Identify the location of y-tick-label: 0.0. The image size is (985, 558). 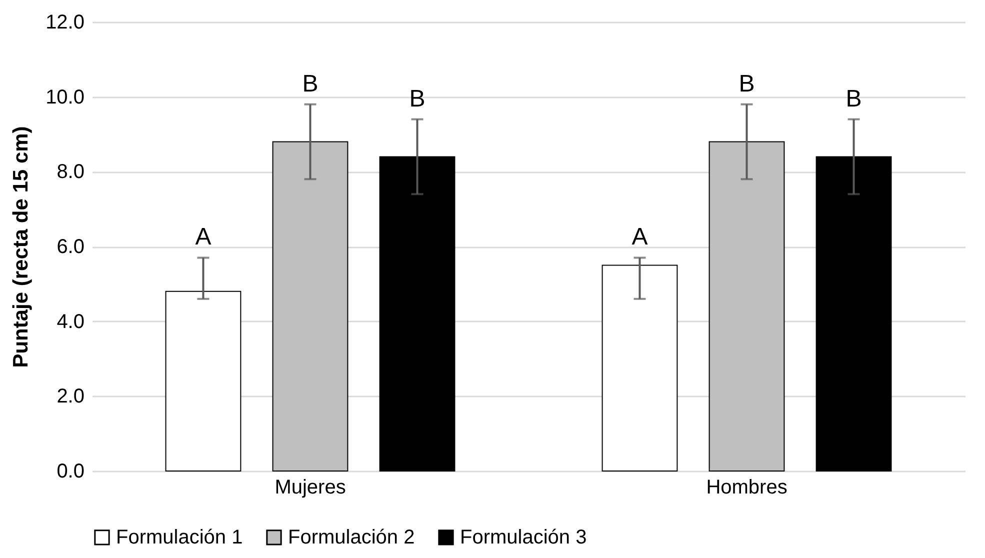
(70, 471).